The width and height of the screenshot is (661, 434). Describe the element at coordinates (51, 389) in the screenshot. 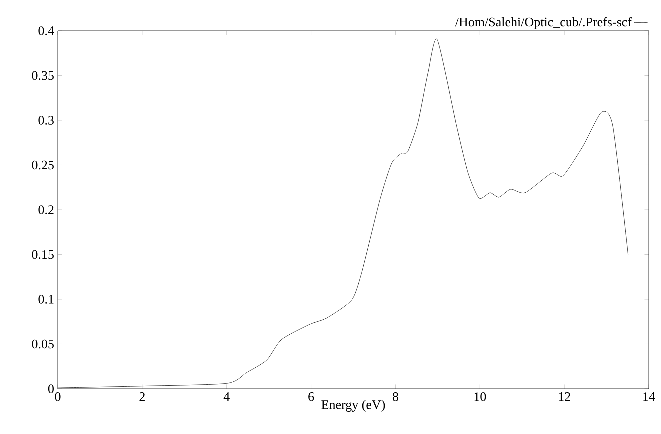

I see `y-tick-label: 0` at that location.